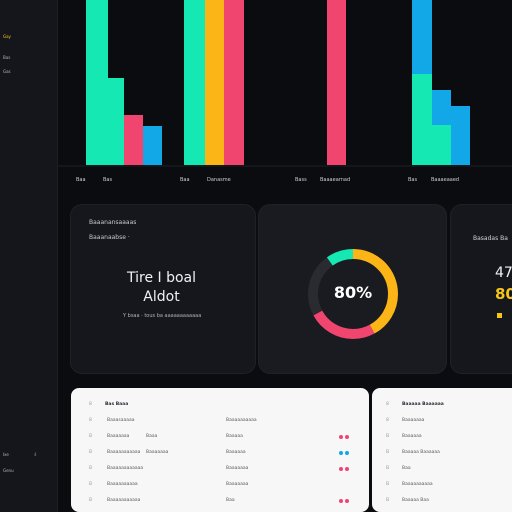 The width and height of the screenshot is (512, 512). I want to click on sidebar-item-2: Bas, so click(7, 57).